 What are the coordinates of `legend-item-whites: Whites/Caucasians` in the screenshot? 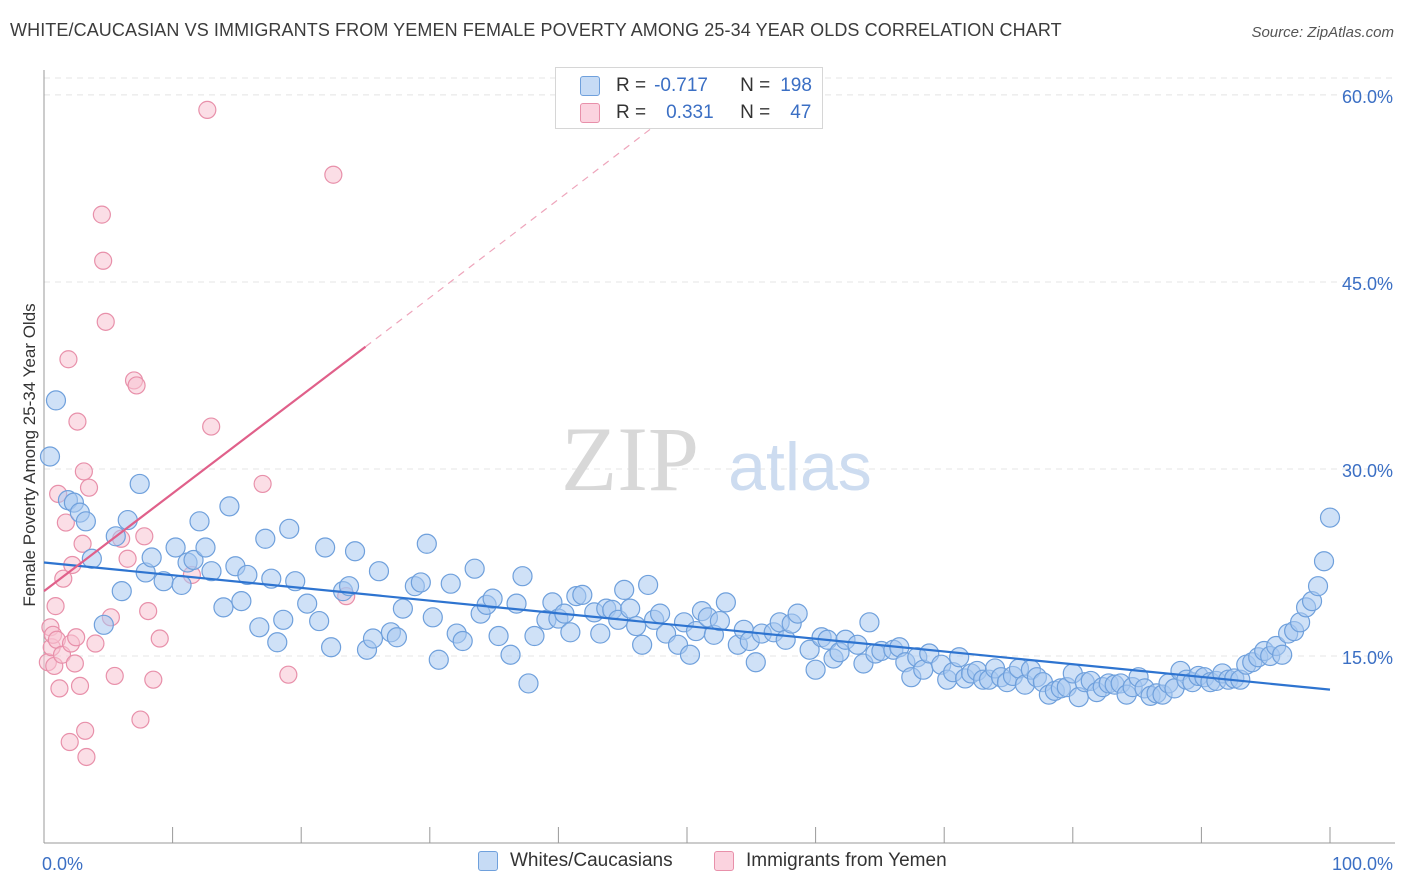 It's located at (575, 861).